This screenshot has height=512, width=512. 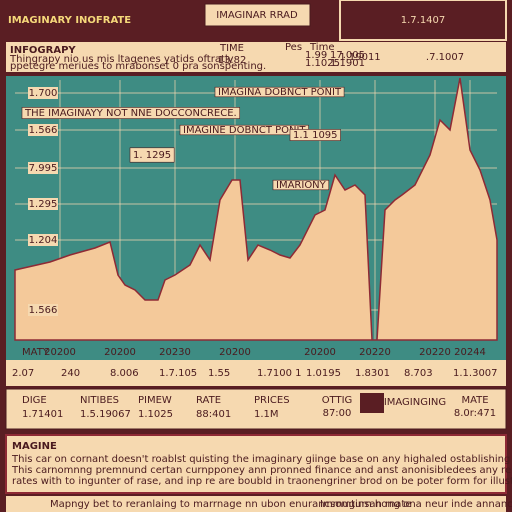 I want to click on info-mini: 17.005, so click(x=347, y=55).